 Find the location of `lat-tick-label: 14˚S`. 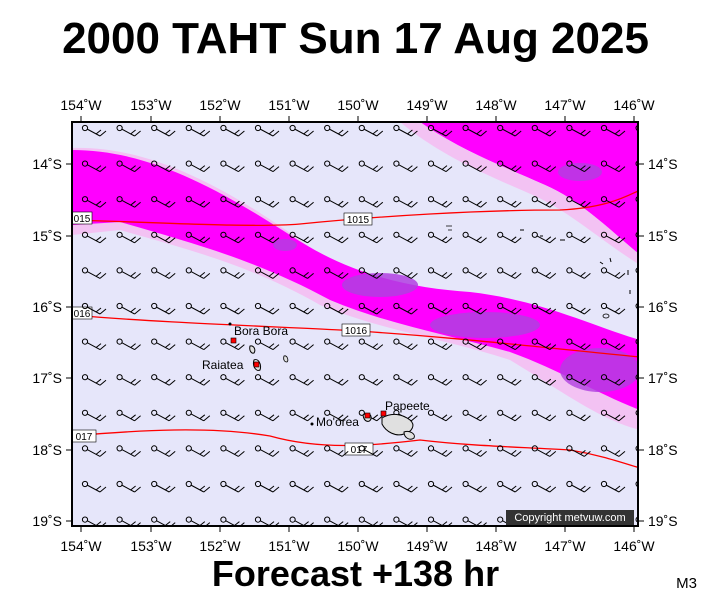

lat-tick-label: 14˚S is located at coordinates (663, 164).